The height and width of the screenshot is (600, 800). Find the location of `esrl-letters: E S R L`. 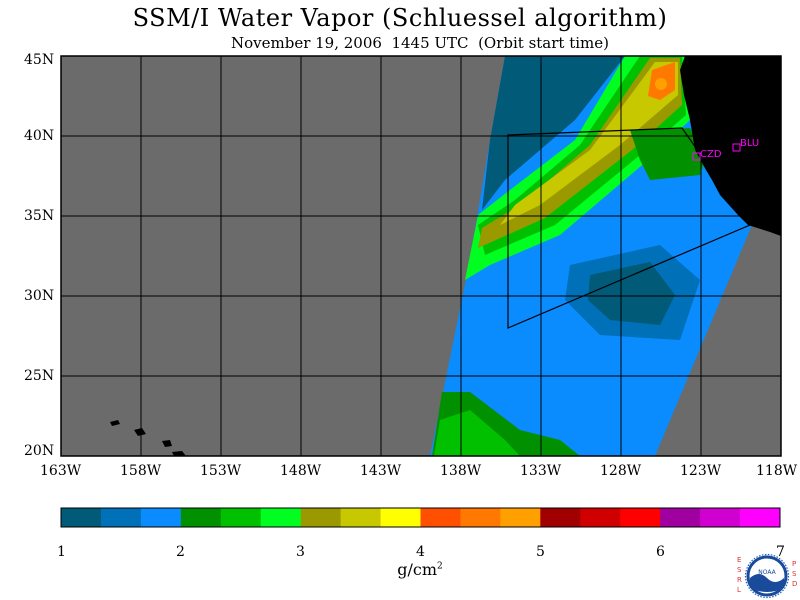

esrl-letters: E S R L is located at coordinates (739, 575).